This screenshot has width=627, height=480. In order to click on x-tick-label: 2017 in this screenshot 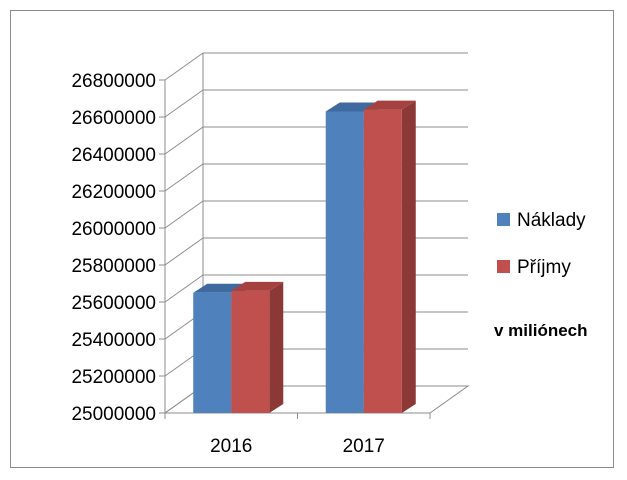, I will do `click(364, 446)`.